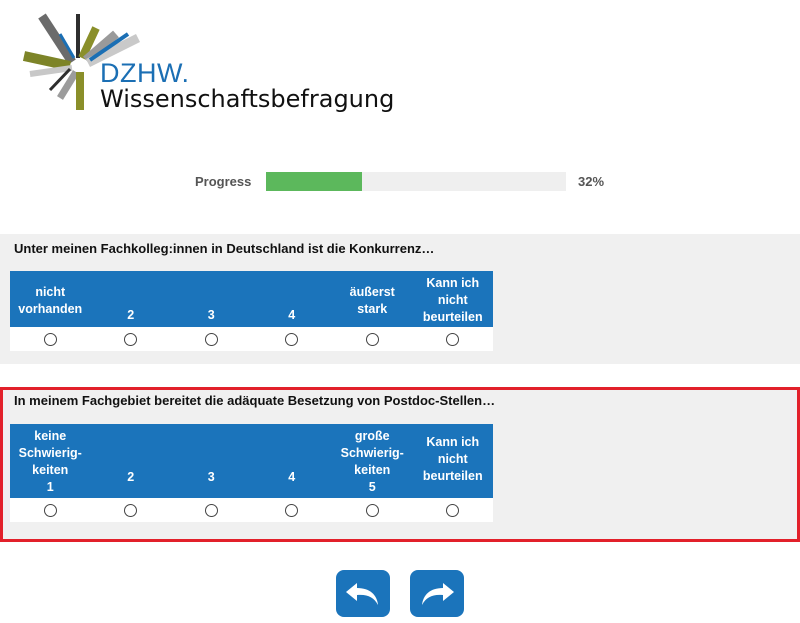  Describe the element at coordinates (50, 461) in the screenshot. I see `scale-label-1: keine Schwierig- keiten 1` at that location.